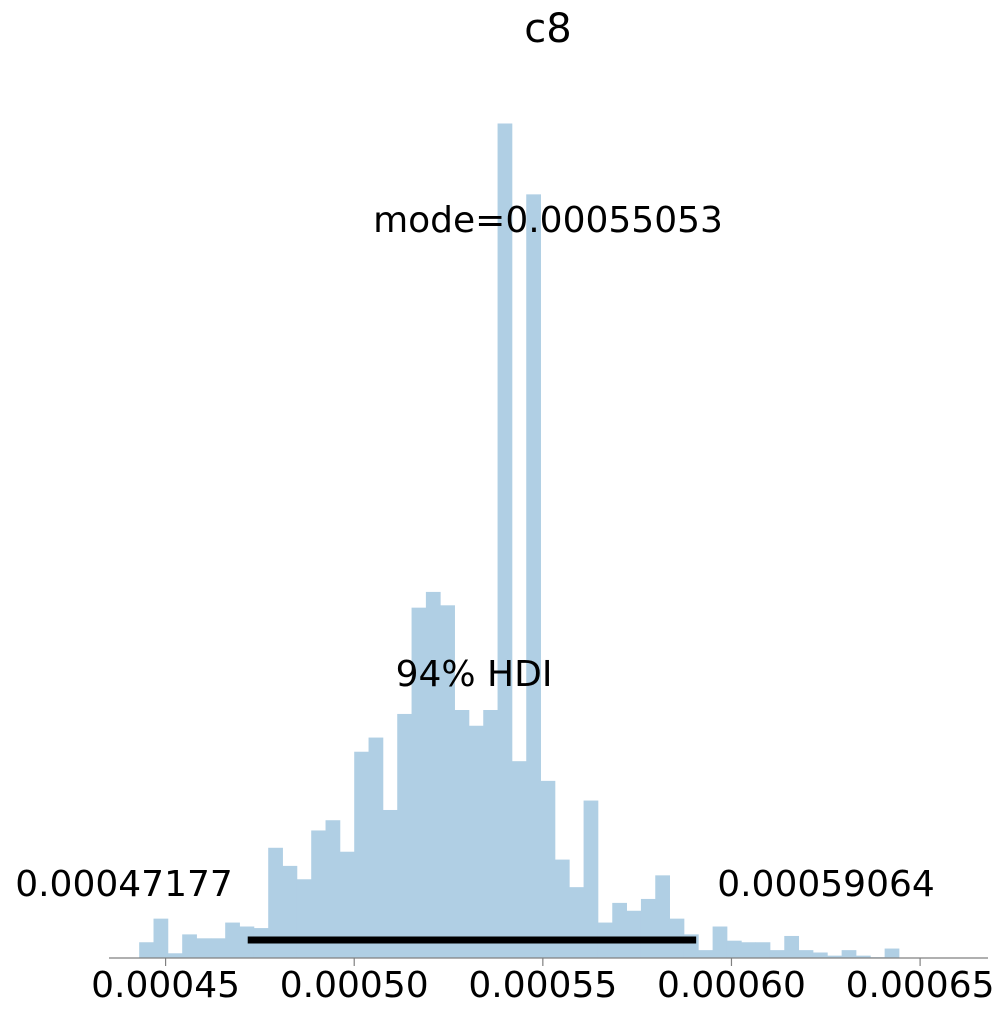 This screenshot has height=1011, width=1007. What do you see at coordinates (474, 674) in the screenshot?
I see `hdi-label: 94% HDI` at bounding box center [474, 674].